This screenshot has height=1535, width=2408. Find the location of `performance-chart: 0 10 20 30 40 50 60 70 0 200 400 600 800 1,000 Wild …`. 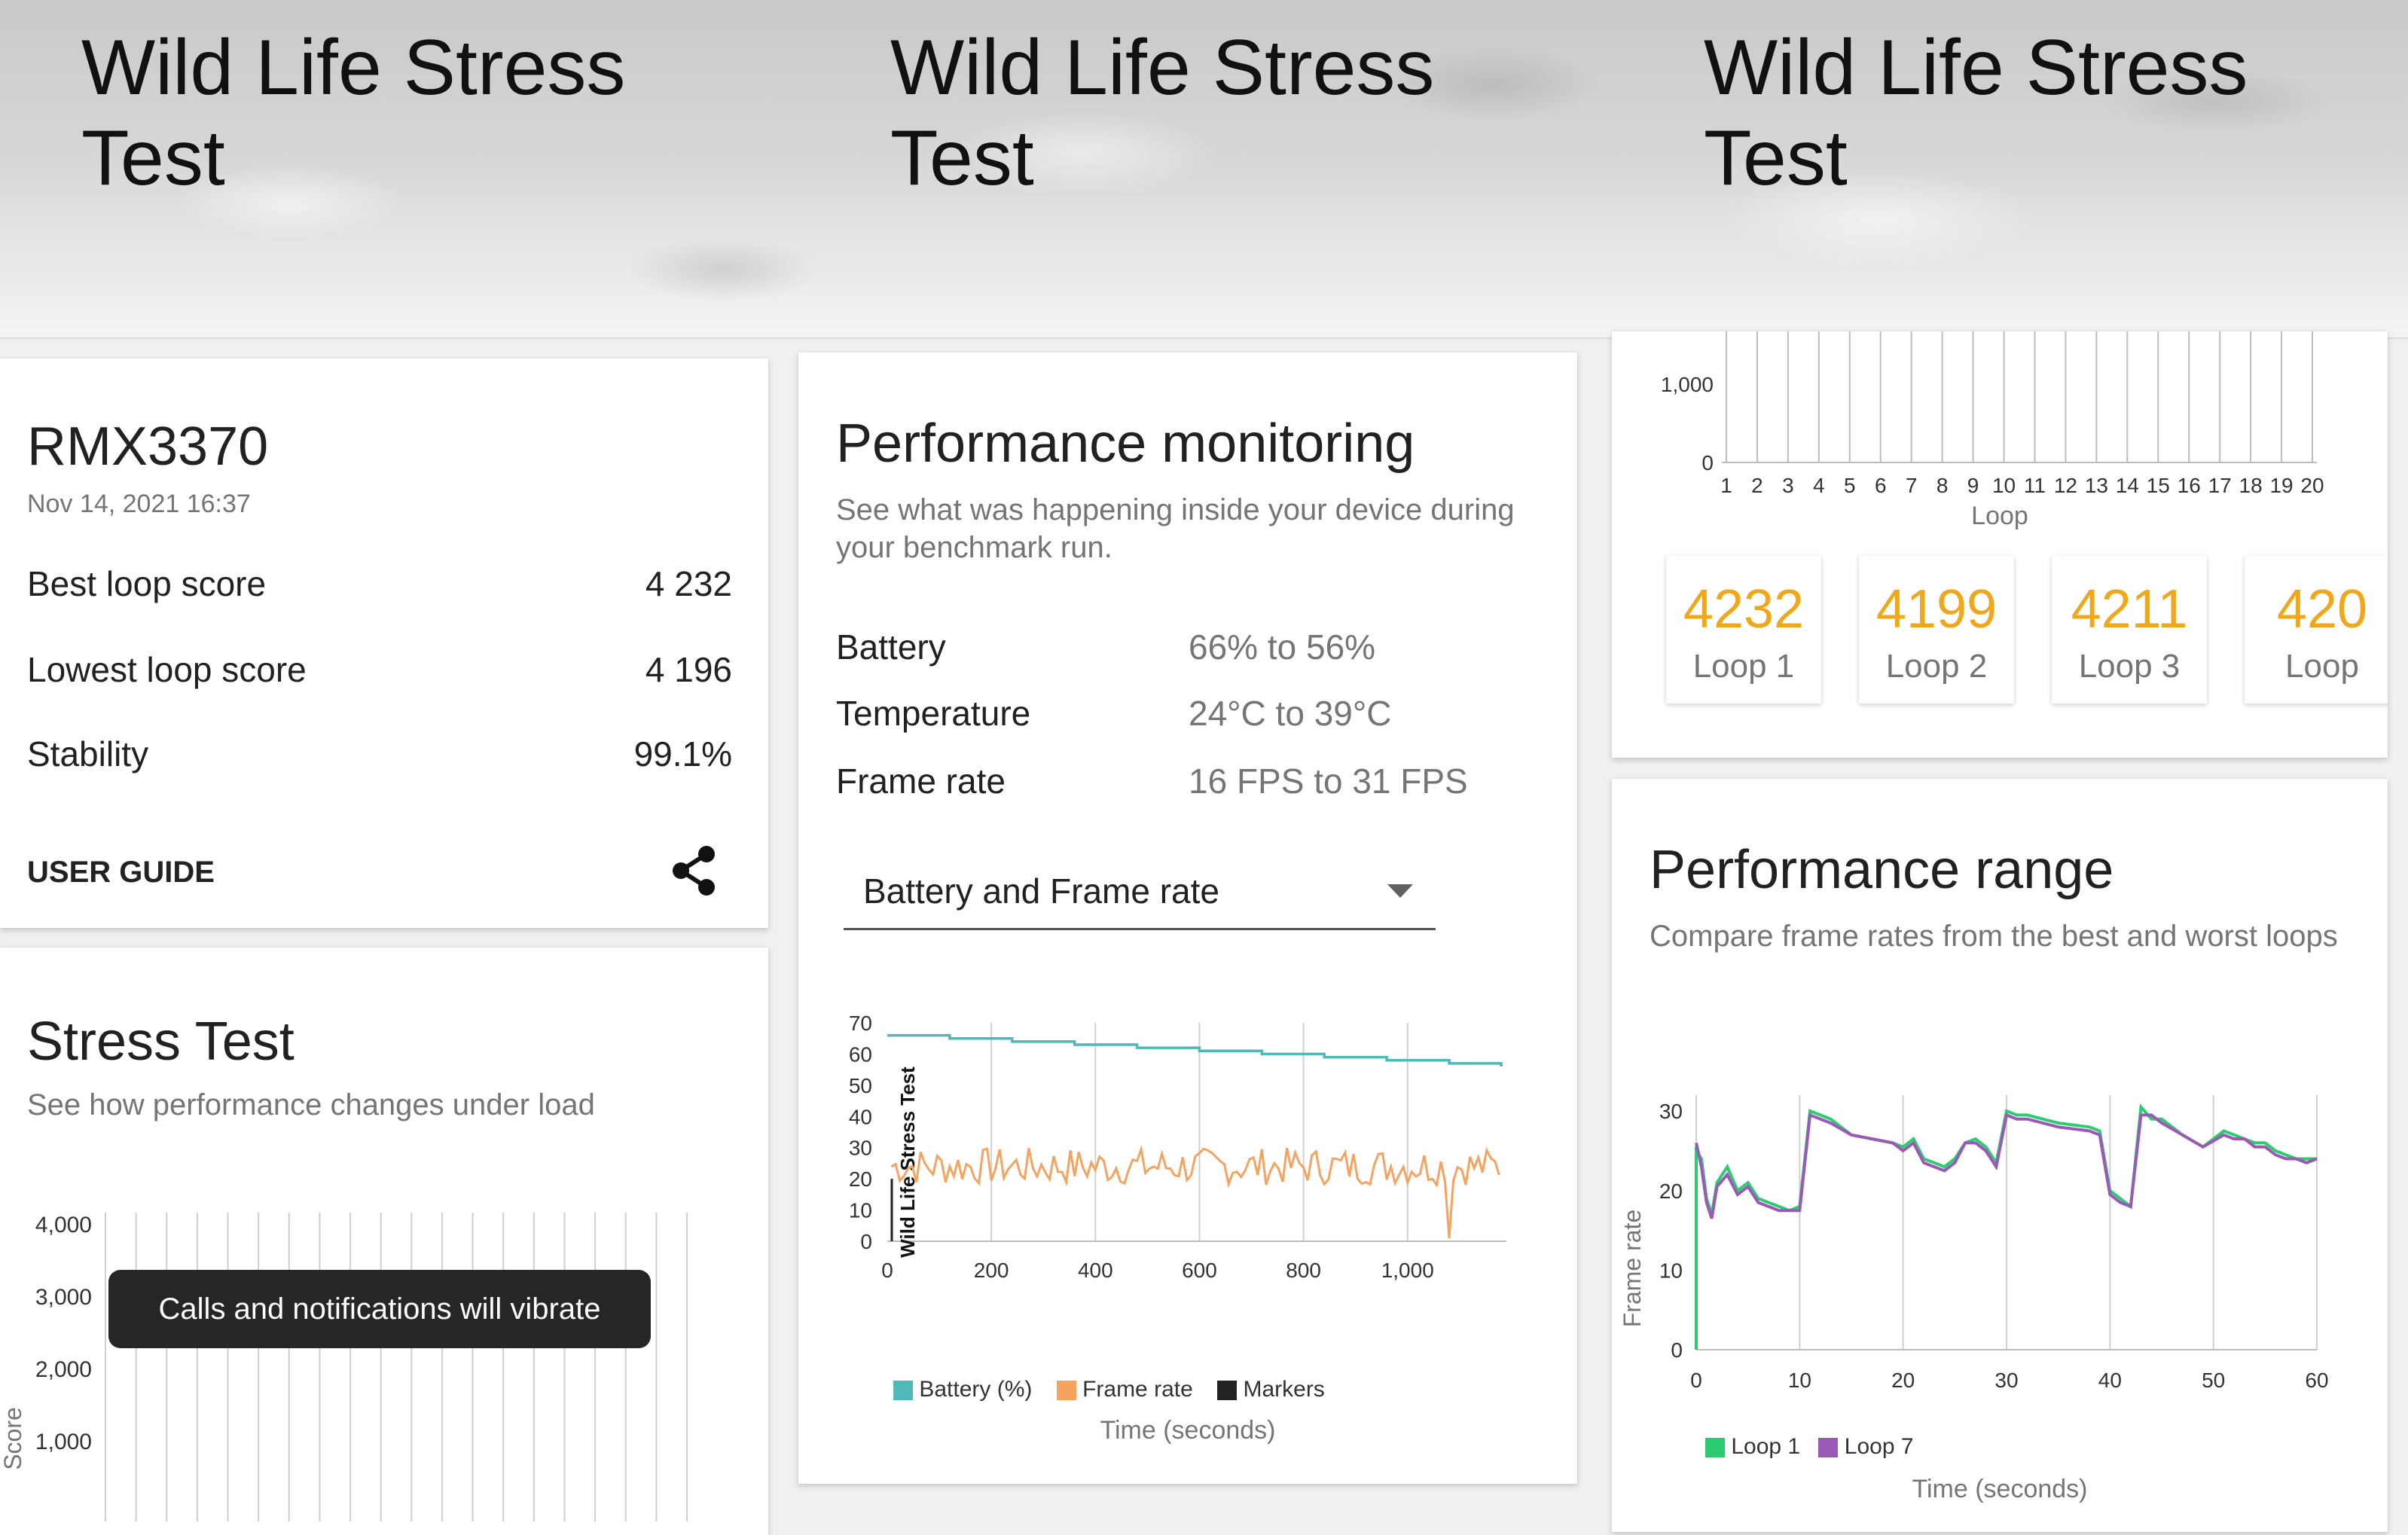

performance-chart: 0 10 20 30 40 50 60 70 0 200 400 600 800 1,000 Wild … is located at coordinates (1177, 1148).